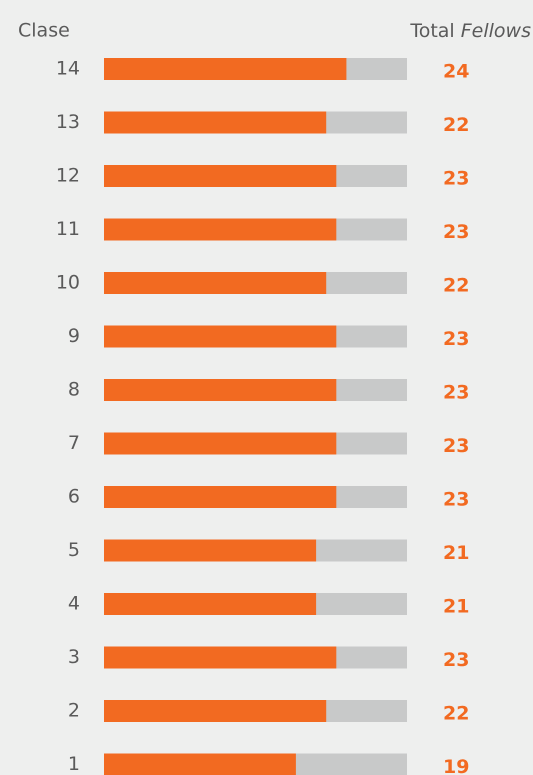 This screenshot has height=775, width=533. Describe the element at coordinates (68, 283) in the screenshot. I see `category-label: 10` at that location.